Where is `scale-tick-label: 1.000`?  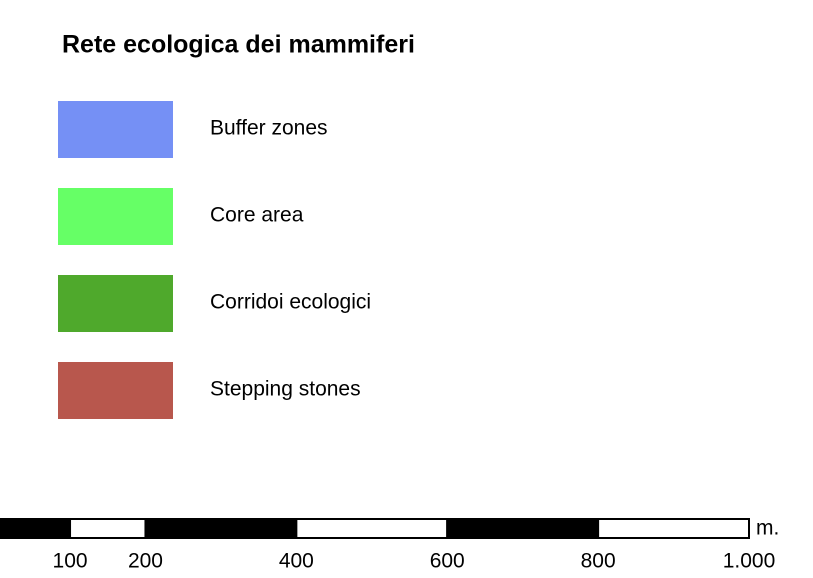
scale-tick-label: 1.000 is located at coordinates (749, 561).